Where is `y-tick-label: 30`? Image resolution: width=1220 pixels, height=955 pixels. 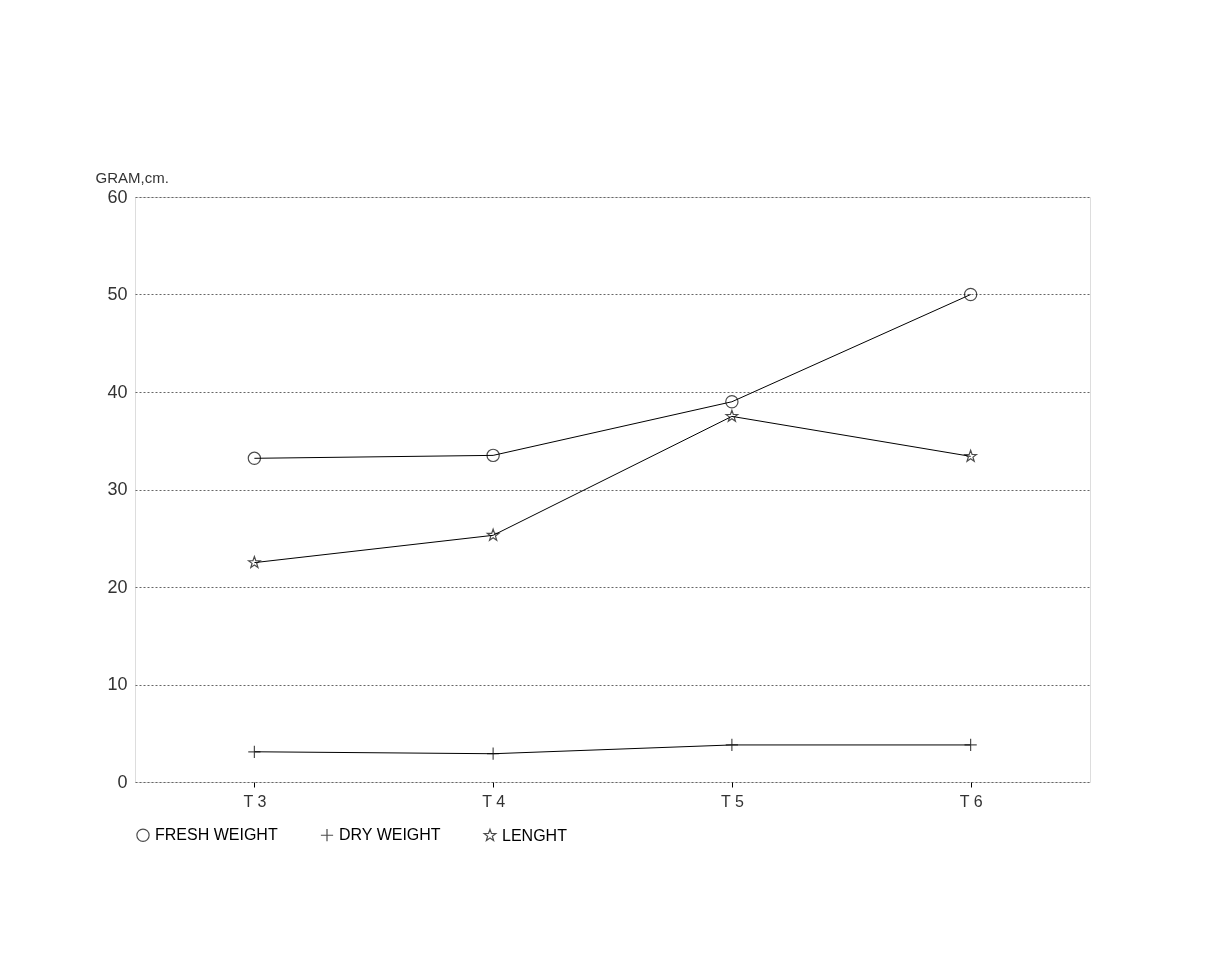 y-tick-label: 30 is located at coordinates (117, 489).